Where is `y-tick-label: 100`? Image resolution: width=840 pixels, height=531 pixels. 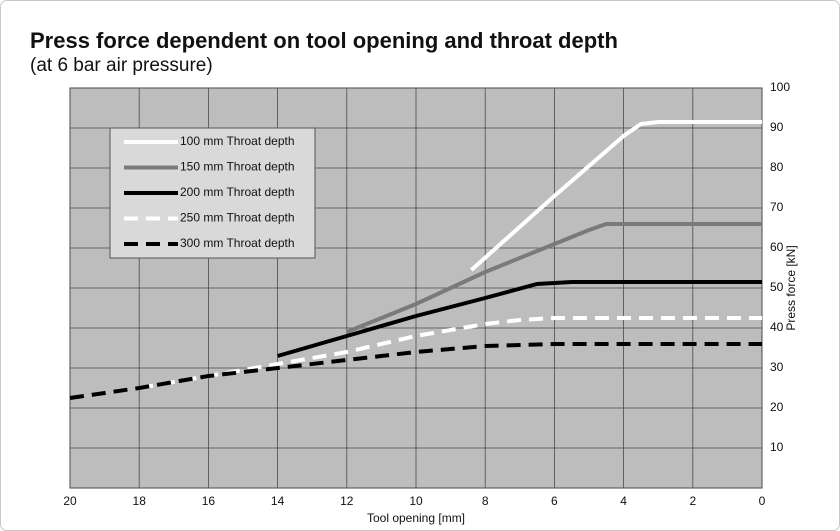 y-tick-label: 100 is located at coordinates (780, 87).